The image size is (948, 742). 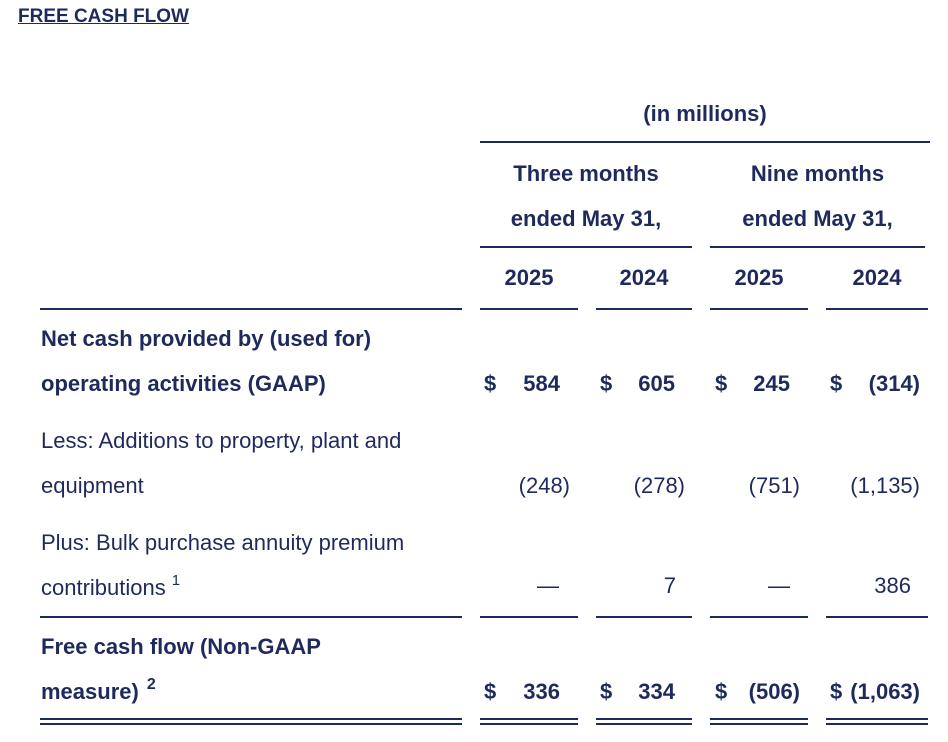 I want to click on footnote-1-marker: 1, so click(x=176, y=580).